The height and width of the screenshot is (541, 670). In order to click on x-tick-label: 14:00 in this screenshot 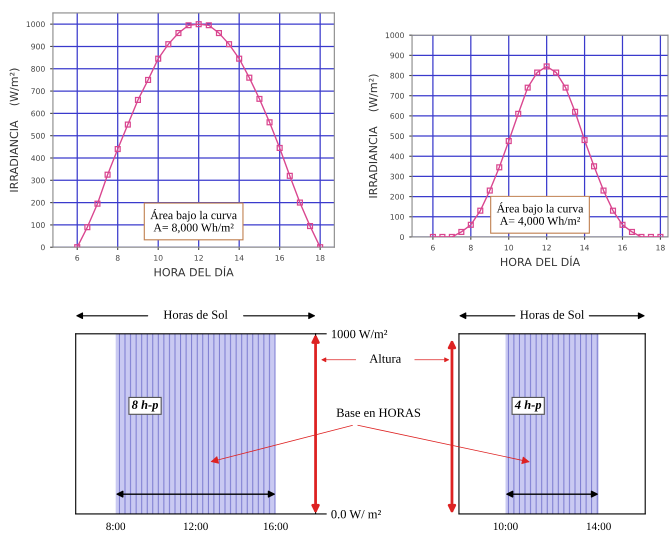, I will do `click(598, 526)`.